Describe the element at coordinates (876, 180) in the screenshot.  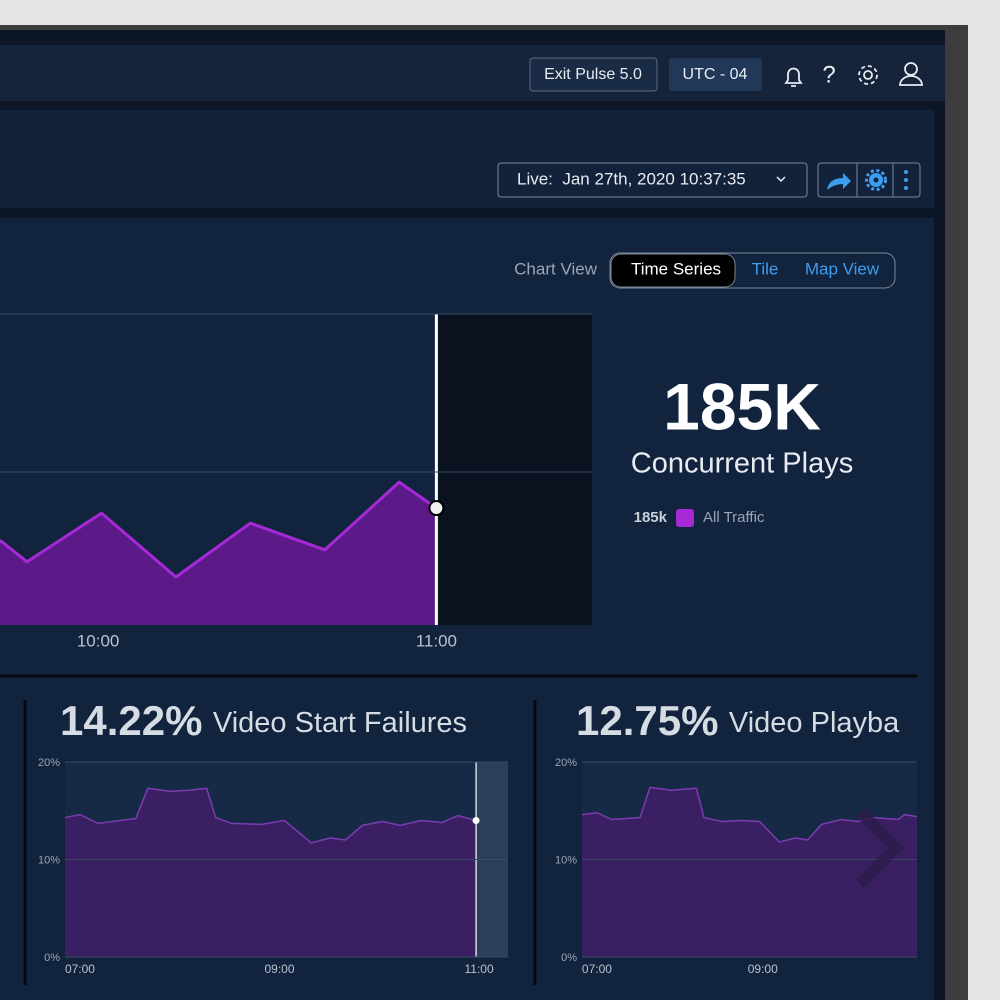
I see `config-button` at that location.